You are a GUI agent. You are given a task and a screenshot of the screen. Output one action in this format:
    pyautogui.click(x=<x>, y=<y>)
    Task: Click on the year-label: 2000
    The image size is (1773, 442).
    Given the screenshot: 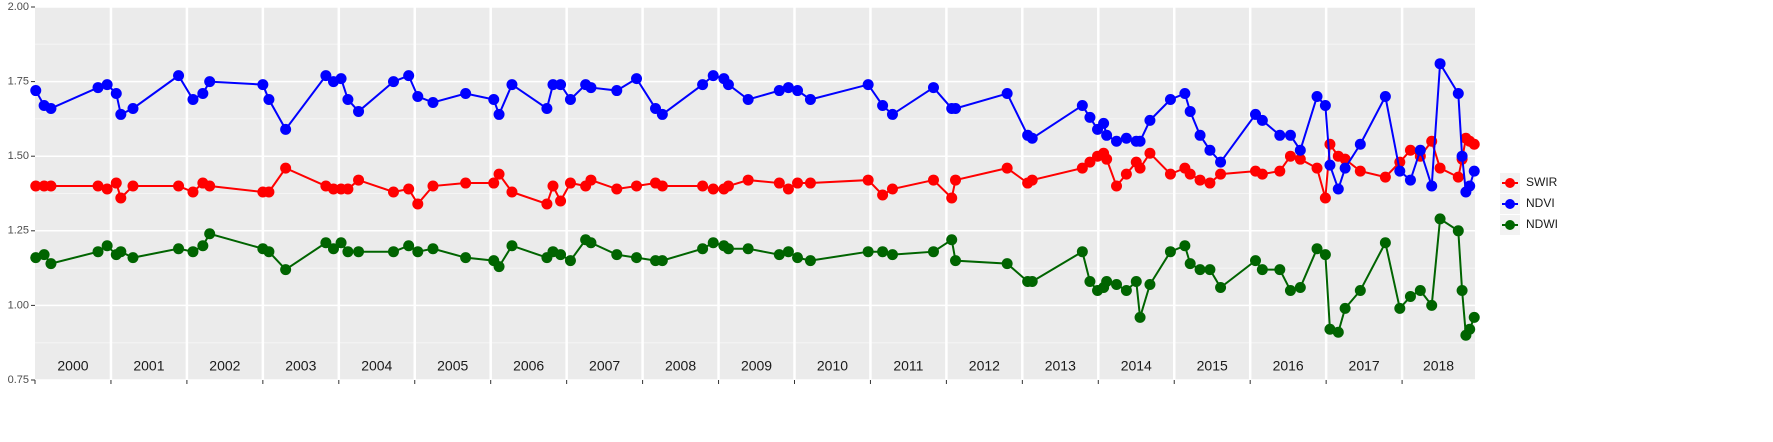 What is the action you would take?
    pyautogui.click(x=72, y=366)
    